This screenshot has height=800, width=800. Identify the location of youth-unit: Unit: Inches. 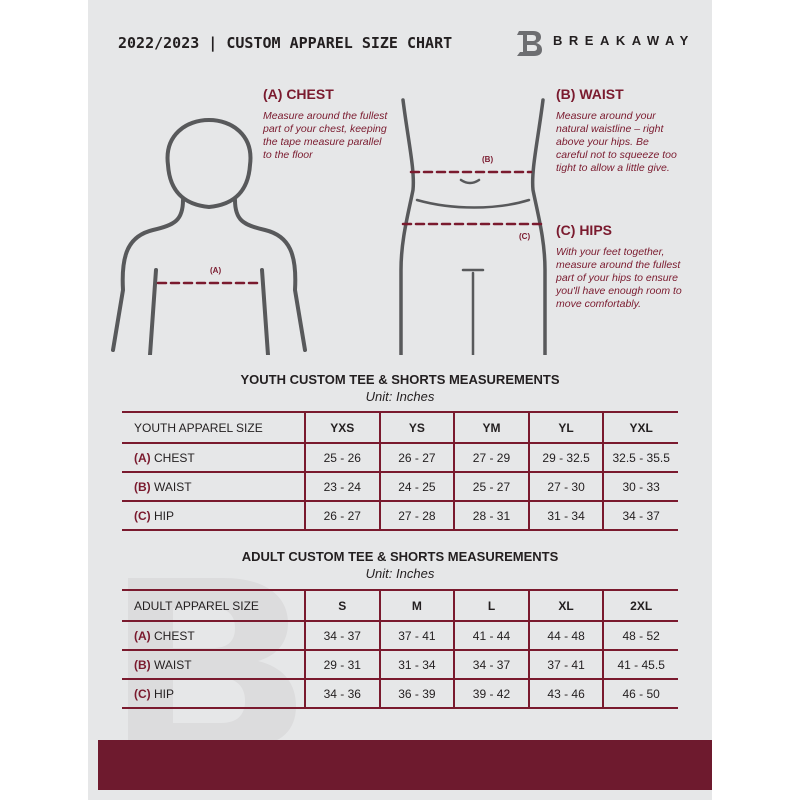
(400, 396).